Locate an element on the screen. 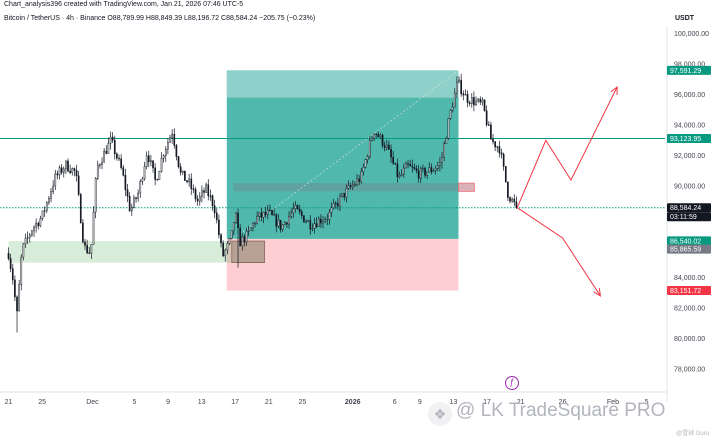  price-badge-stop is located at coordinates (689, 291).